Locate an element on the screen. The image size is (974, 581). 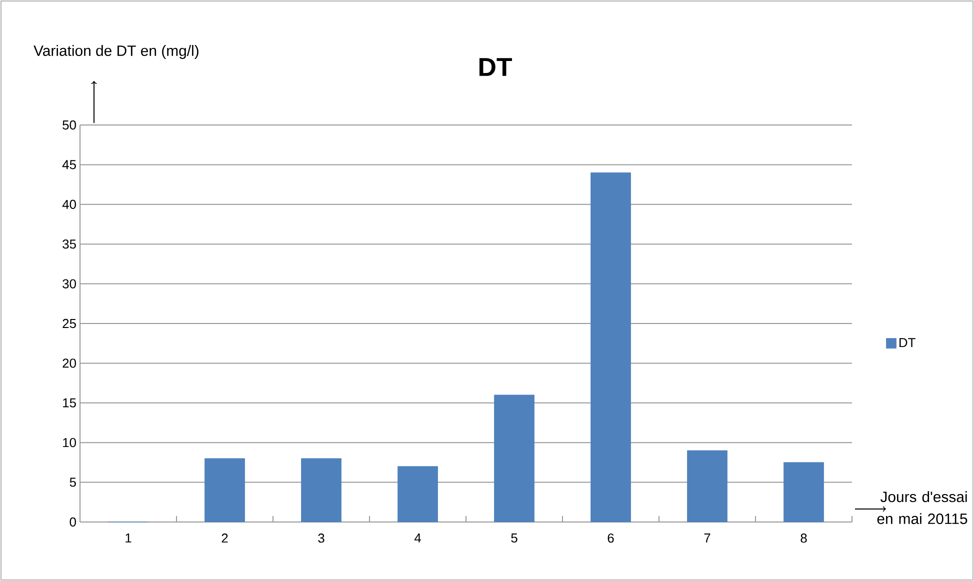
x-tick-label: 1 is located at coordinates (129, 538).